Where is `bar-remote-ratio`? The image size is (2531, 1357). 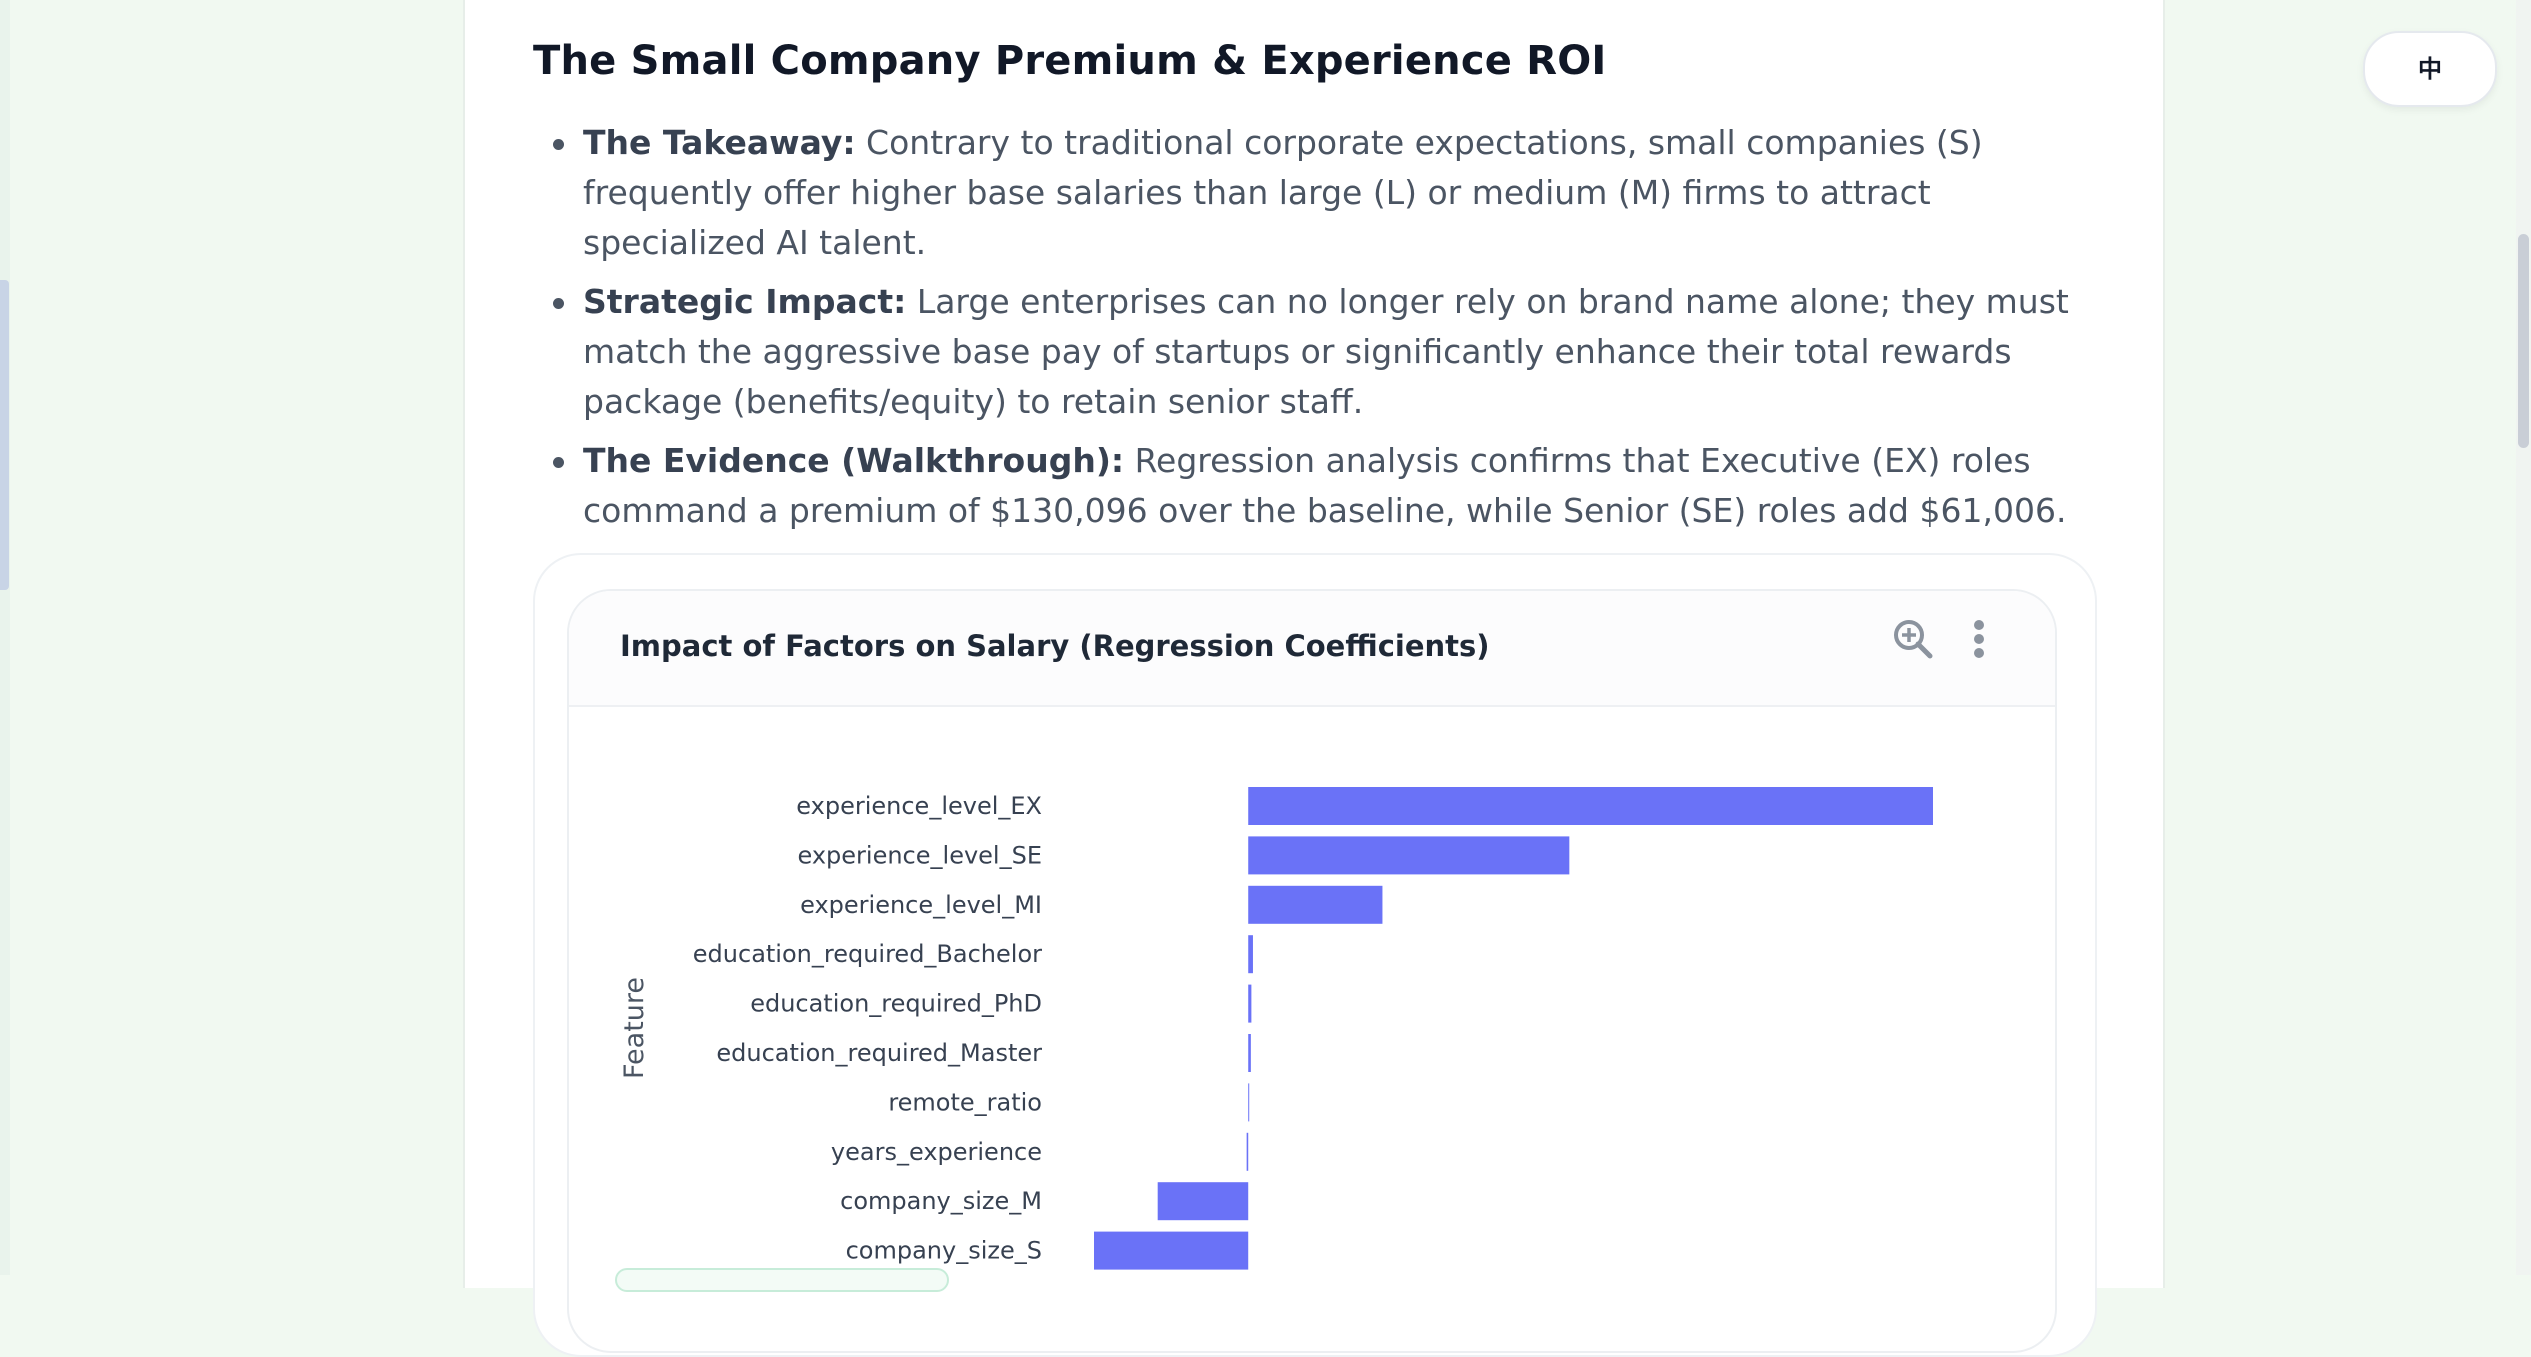 bar-remote-ratio is located at coordinates (1249, 1102).